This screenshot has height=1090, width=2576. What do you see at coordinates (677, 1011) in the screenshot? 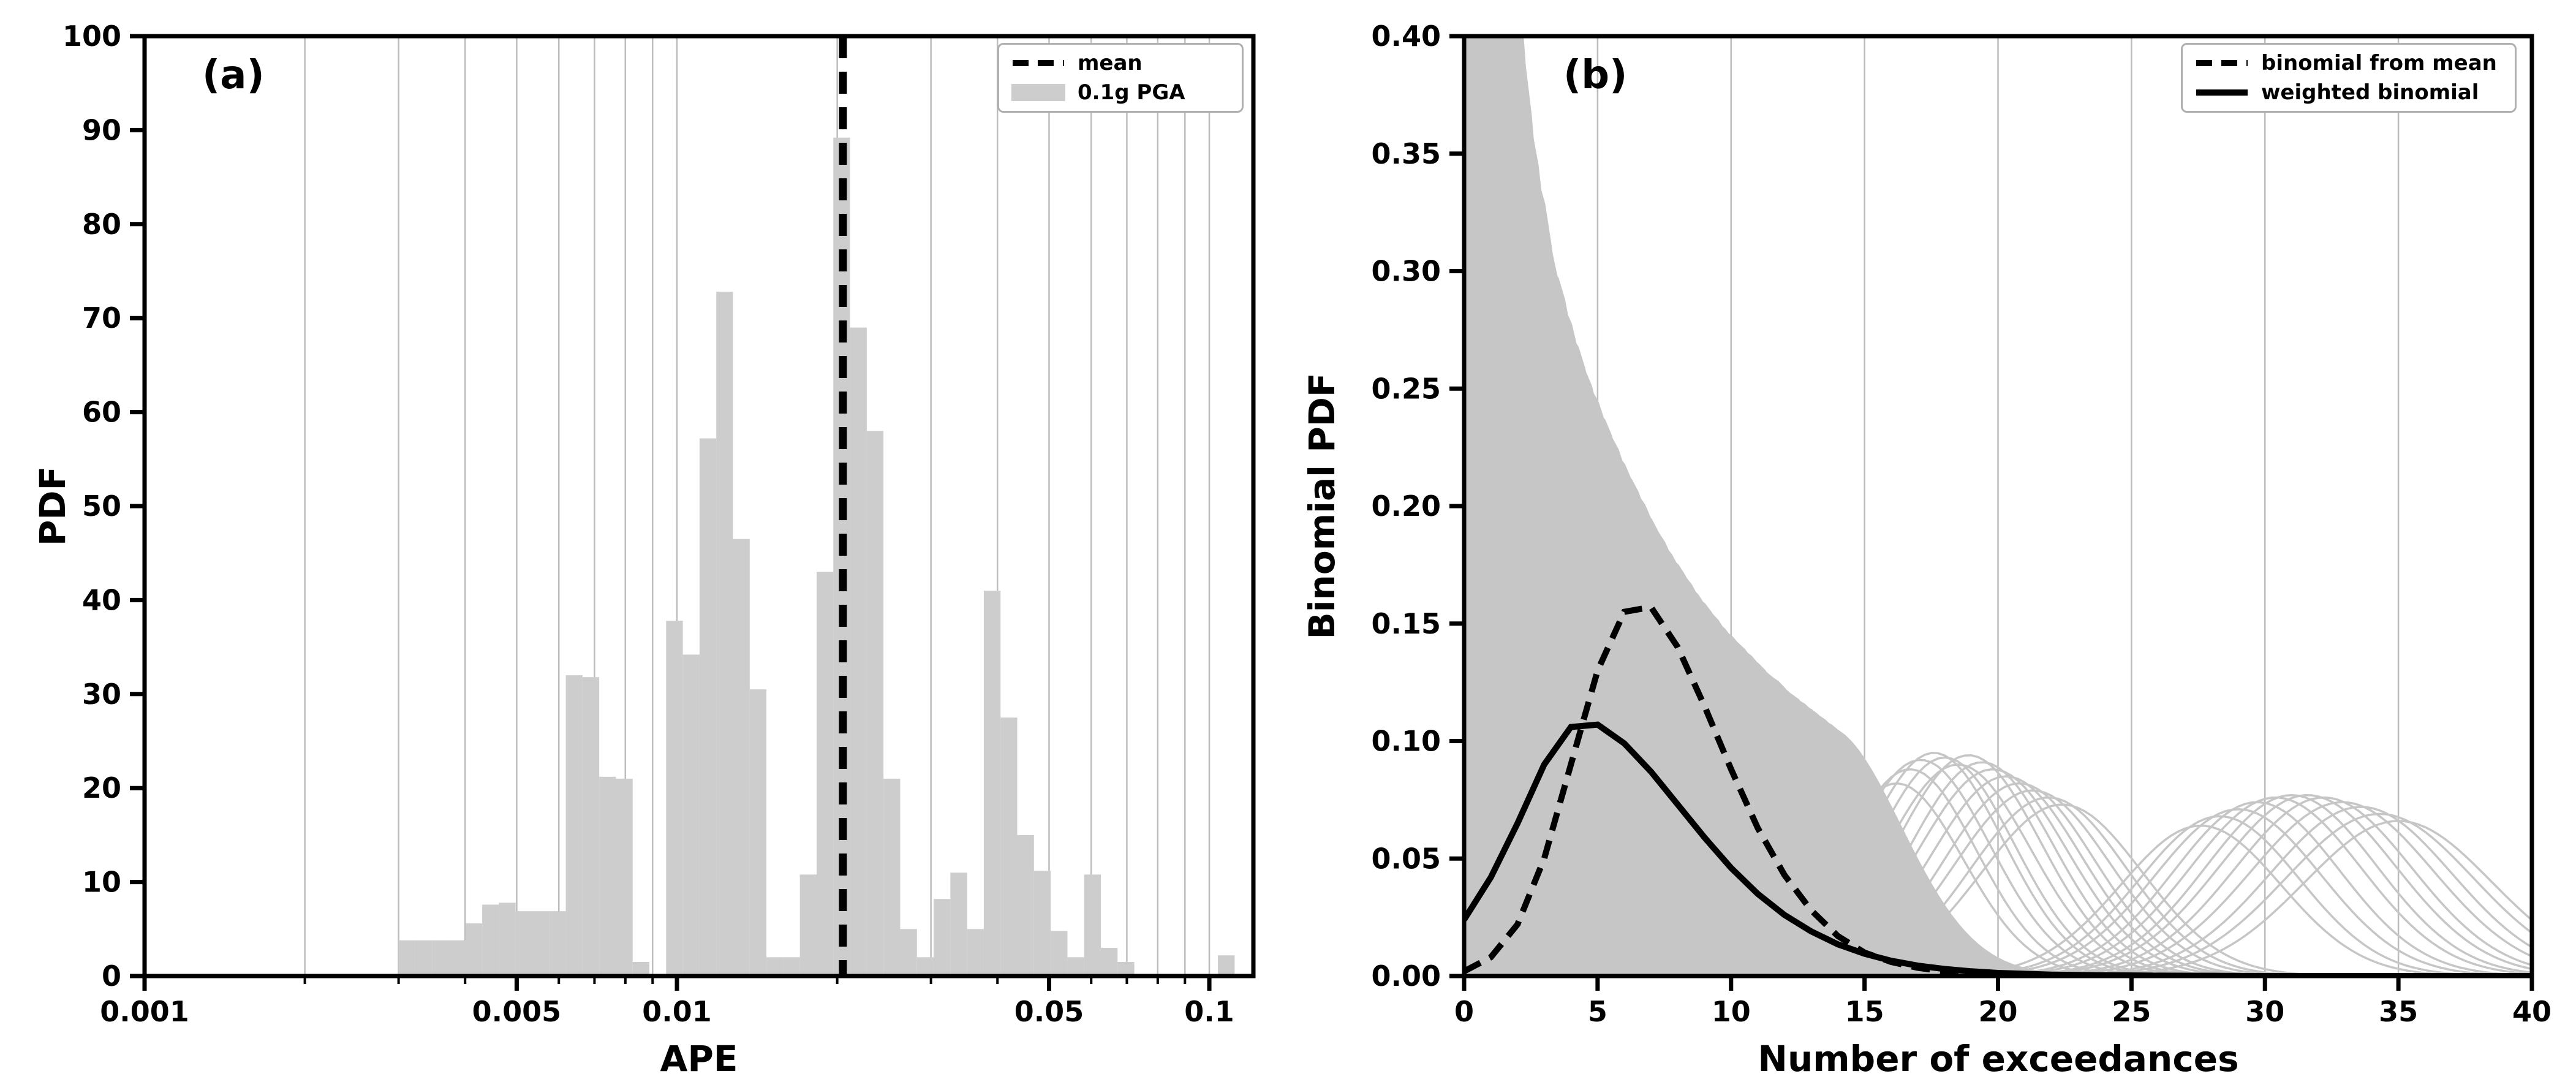
I see `svg-text: 0.01` at bounding box center [677, 1011].